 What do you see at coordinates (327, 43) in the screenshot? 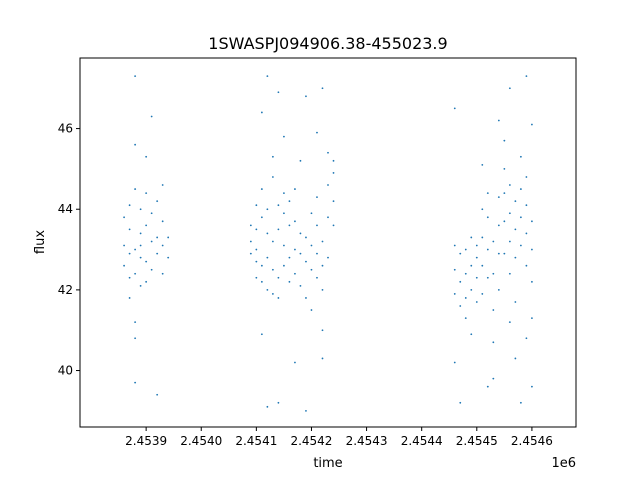
I see `chart-title: 1SWASPJ094906.38-455023.9` at bounding box center [327, 43].